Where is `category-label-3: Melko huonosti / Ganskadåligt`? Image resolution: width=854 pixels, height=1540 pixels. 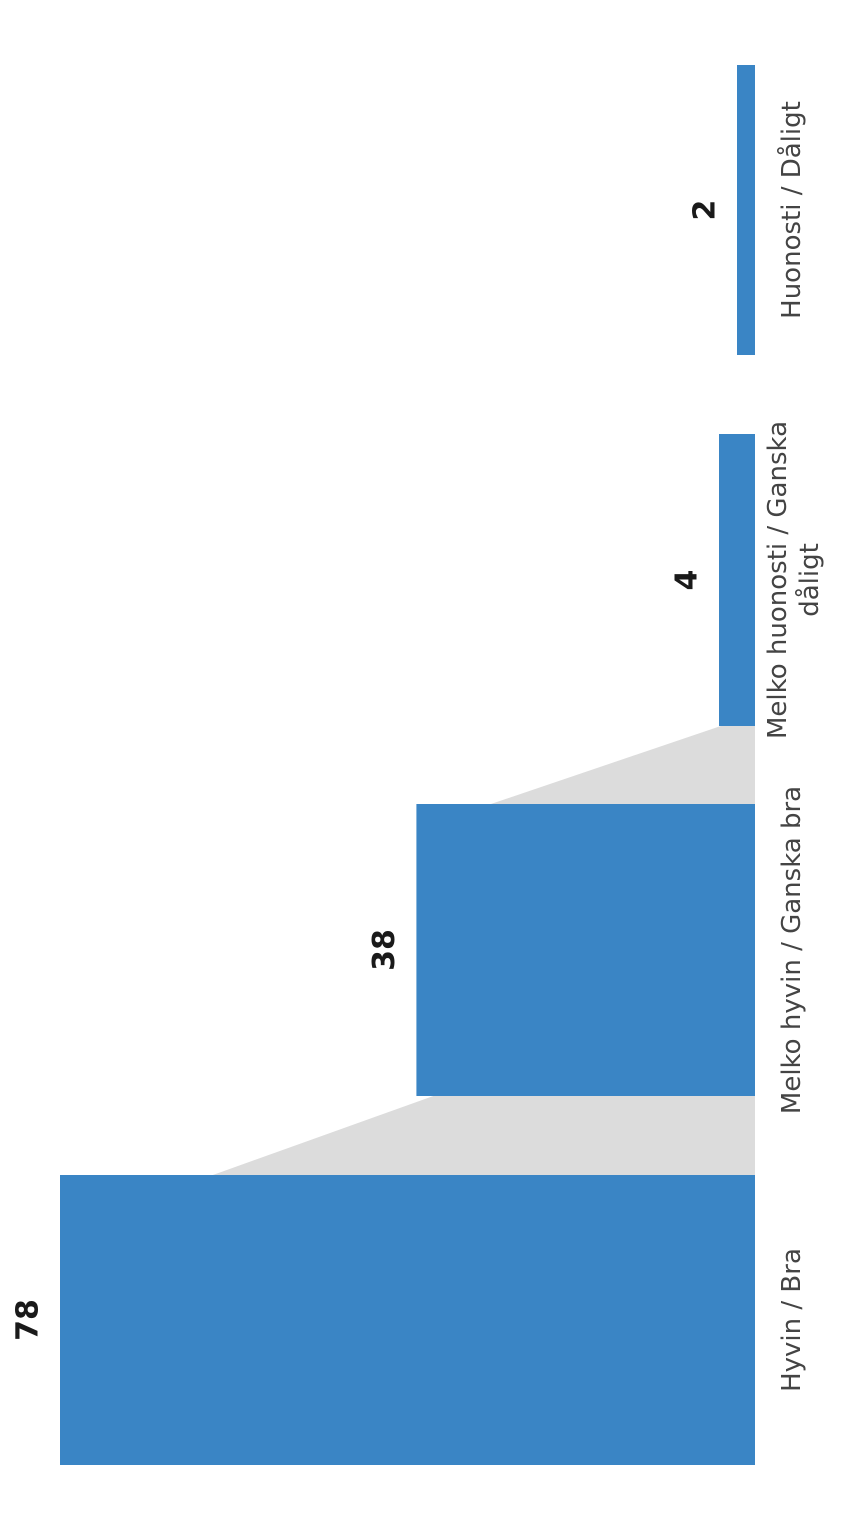
category-label-3: Melko huonosti / Ganskadåligt is located at coordinates (794, 580).